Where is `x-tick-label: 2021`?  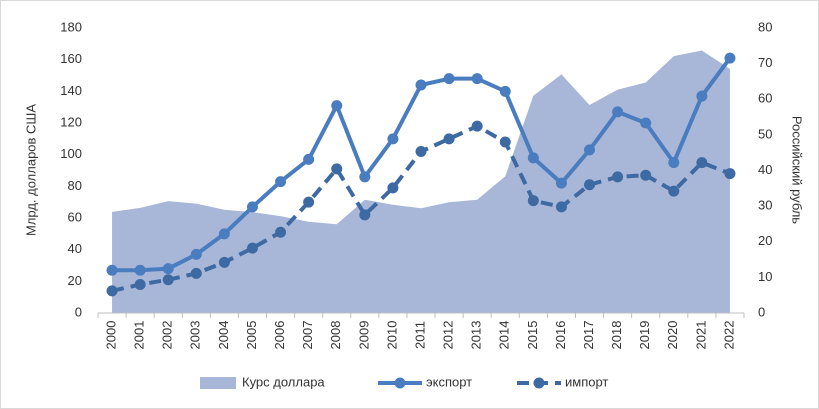
x-tick-label: 2021 is located at coordinates (700, 335).